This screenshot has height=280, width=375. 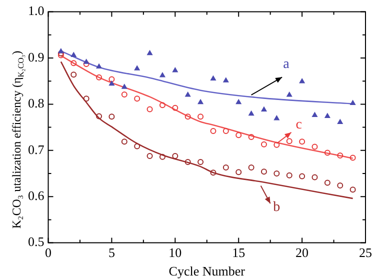 What do you see at coordinates (276, 207) in the screenshot?
I see `annotation: b` at bounding box center [276, 207].